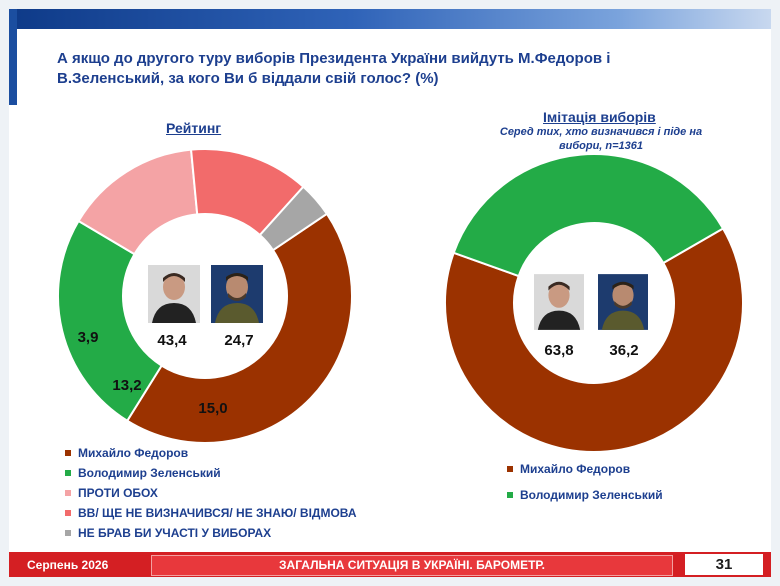 Image resolution: width=780 pixels, height=586 pixels. What do you see at coordinates (68, 565) in the screenshot?
I see `footer-date: Серпень 2026` at bounding box center [68, 565].